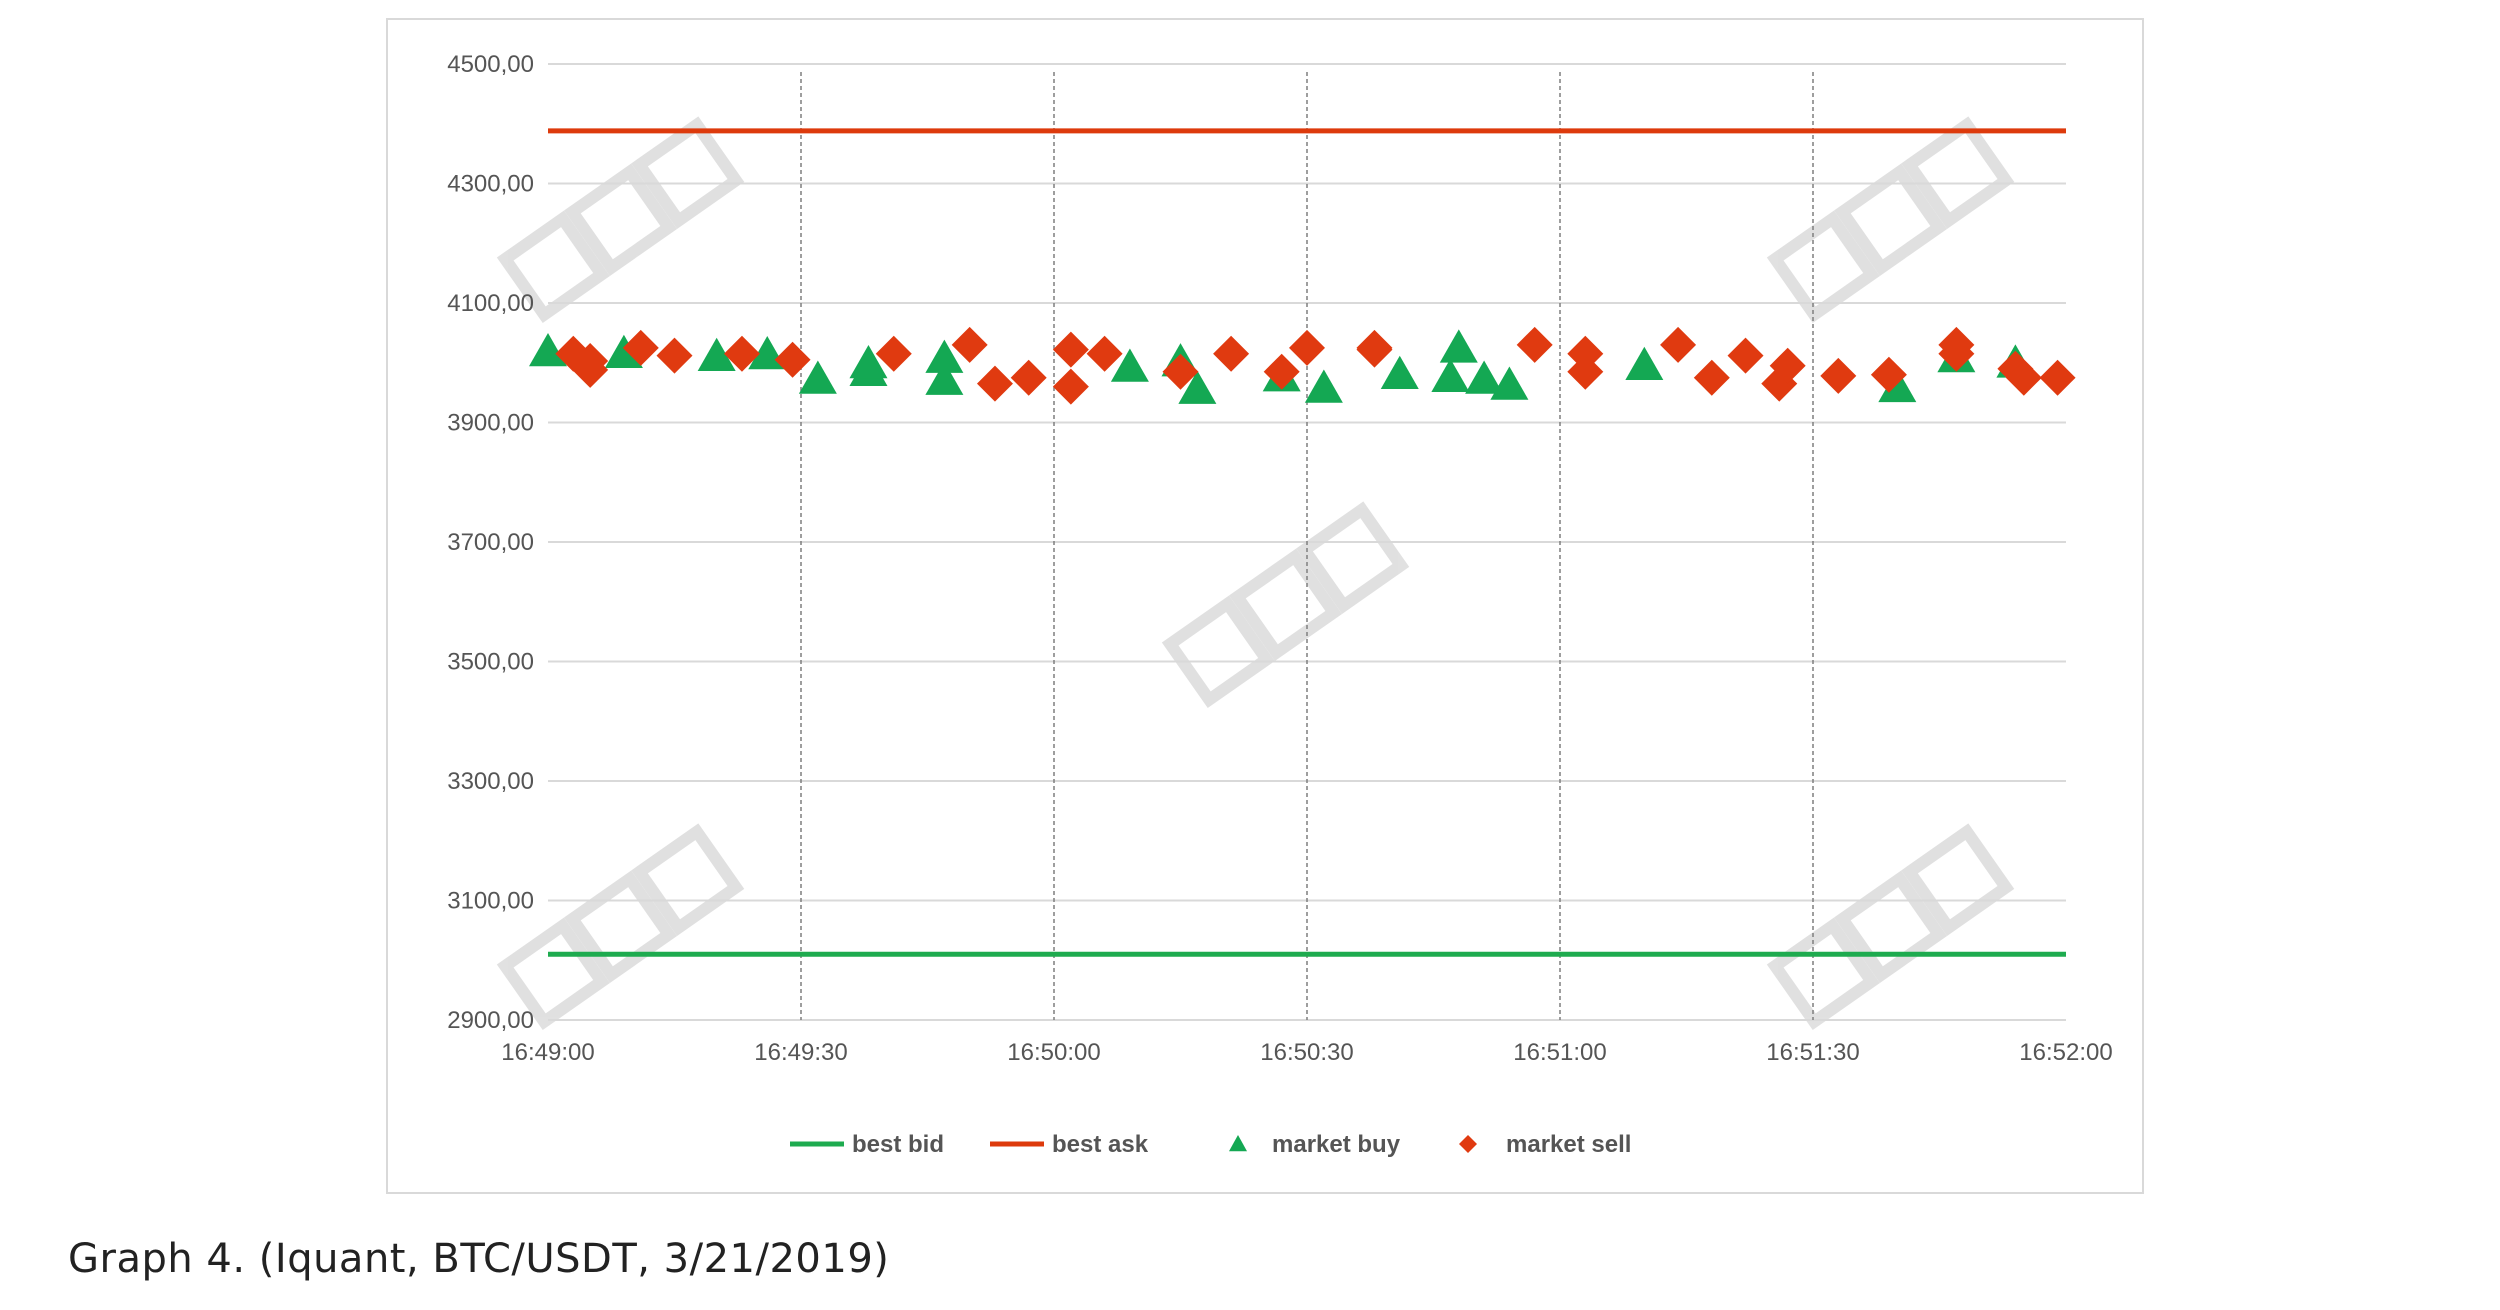 The image size is (2500, 1310). I want to click on x-tick-label: 16:49:00, so click(547, 1052).